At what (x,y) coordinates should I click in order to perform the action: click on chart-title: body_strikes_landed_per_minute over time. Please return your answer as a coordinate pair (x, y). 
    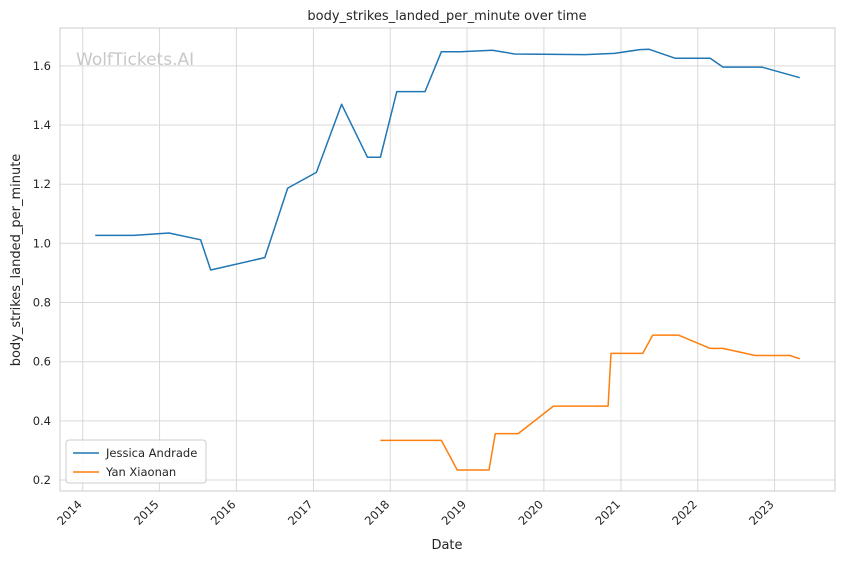
    Looking at the image, I should click on (446, 16).